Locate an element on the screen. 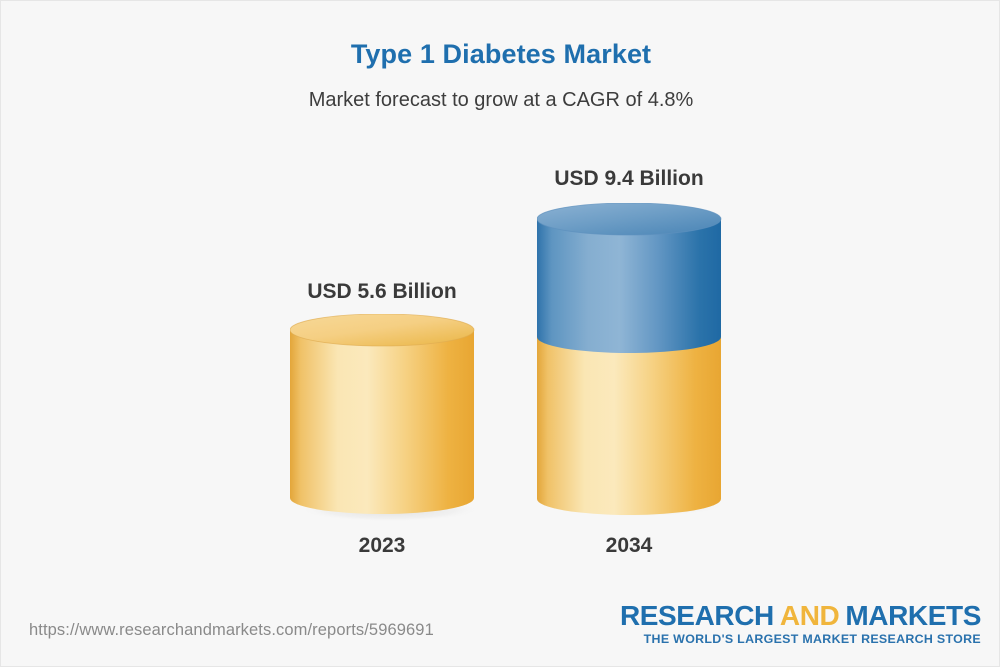 The height and width of the screenshot is (667, 1000). cylinder-shape-gold is located at coordinates (386, 418).